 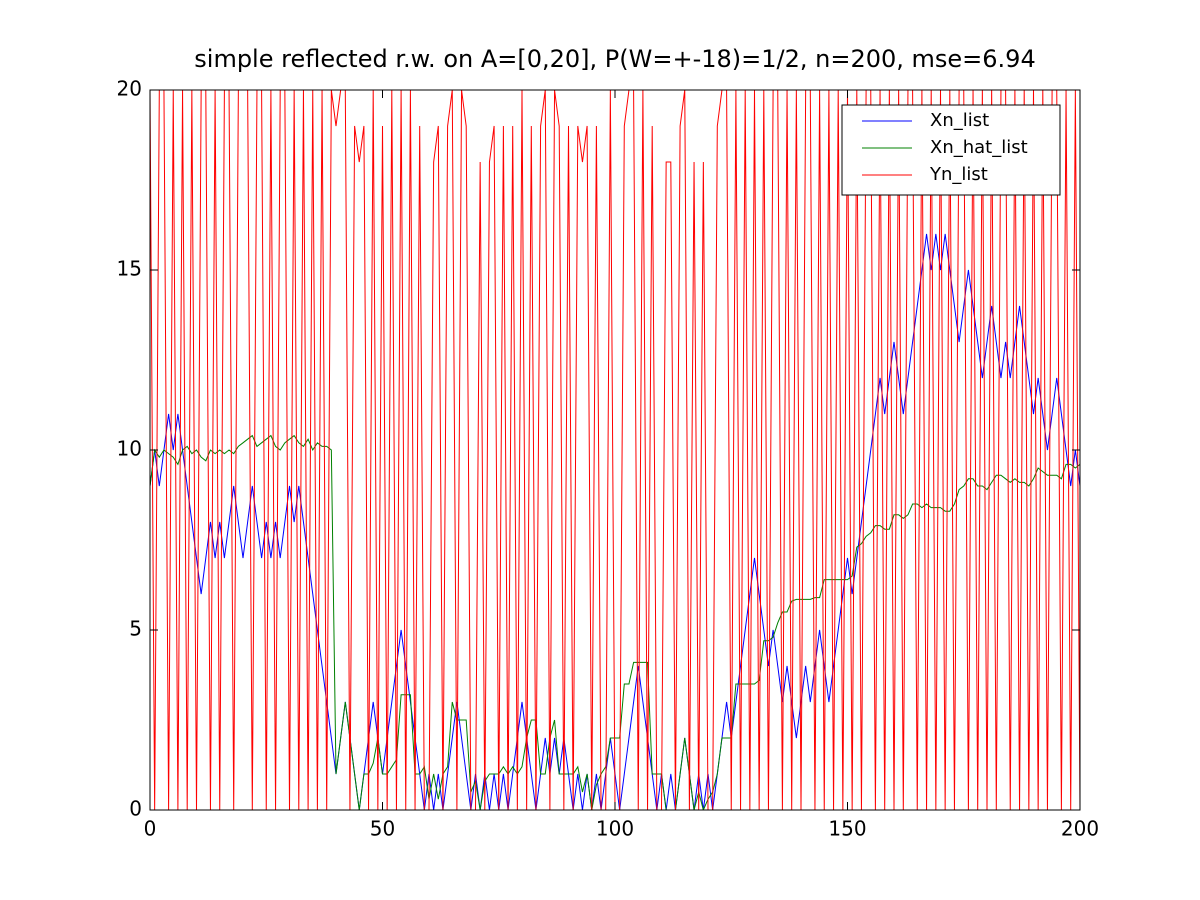 I want to click on y-tick-label: 0, so click(x=135, y=809).